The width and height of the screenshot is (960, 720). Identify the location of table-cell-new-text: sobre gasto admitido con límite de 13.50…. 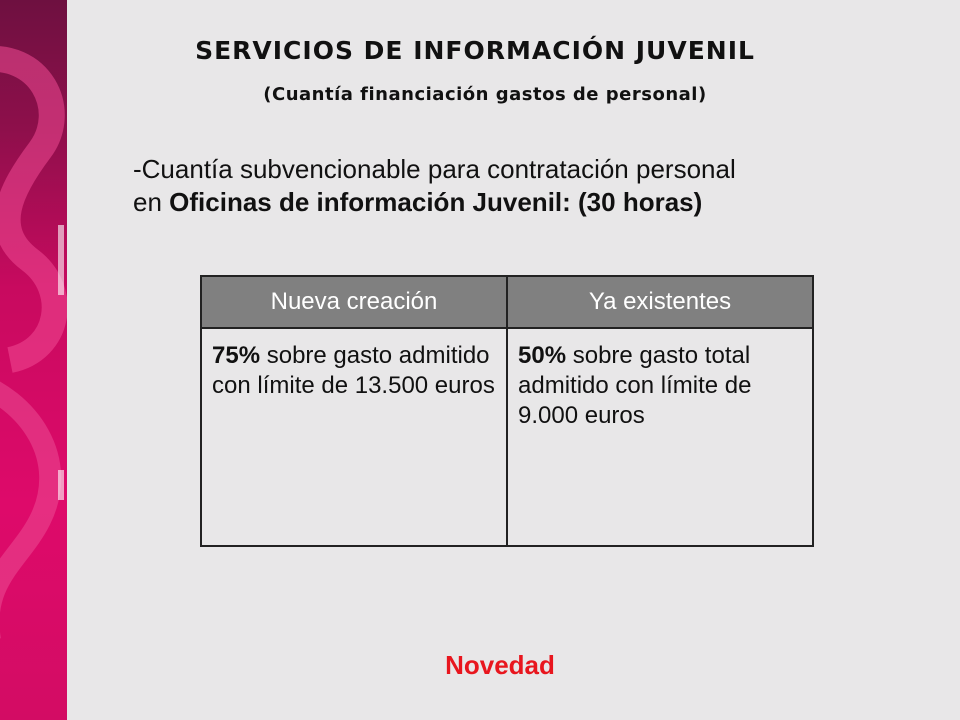
(353, 370).